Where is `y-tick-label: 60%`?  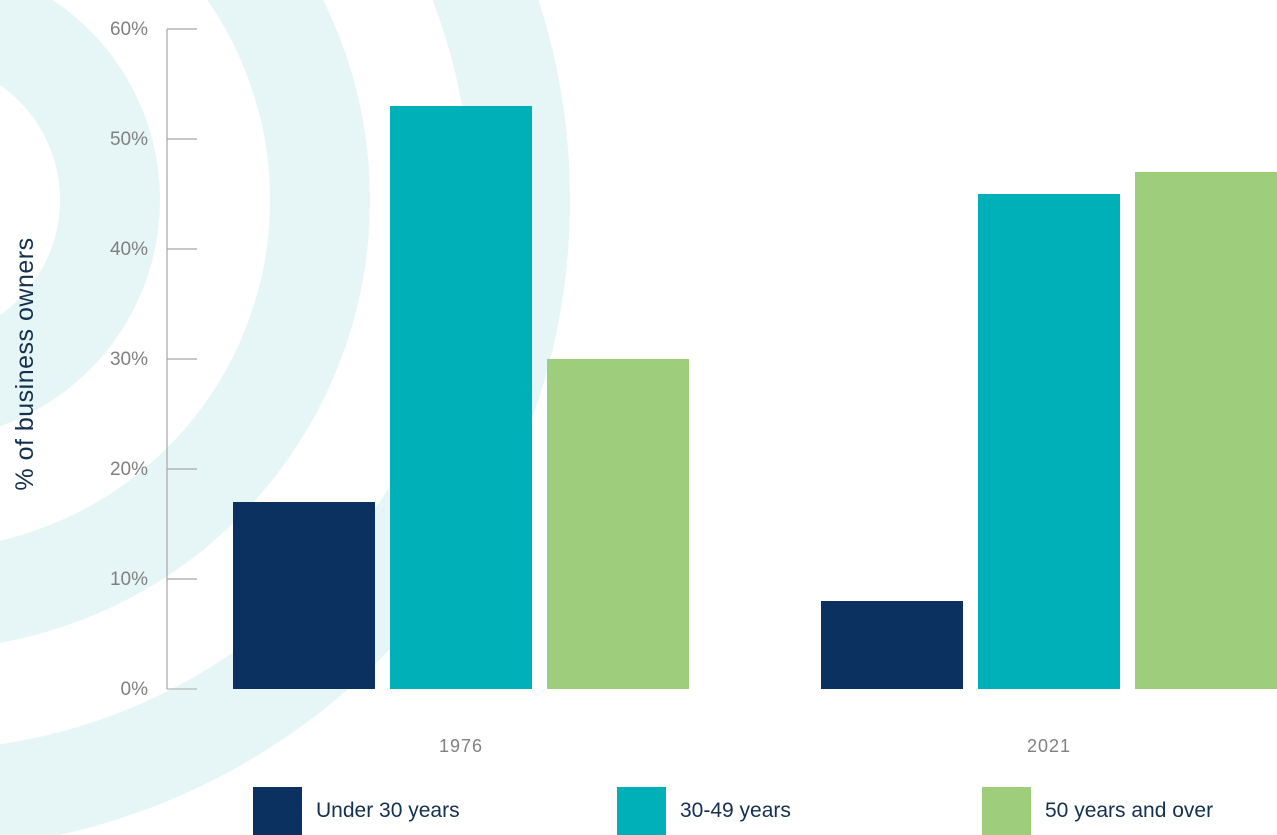
y-tick-label: 60% is located at coordinates (129, 29).